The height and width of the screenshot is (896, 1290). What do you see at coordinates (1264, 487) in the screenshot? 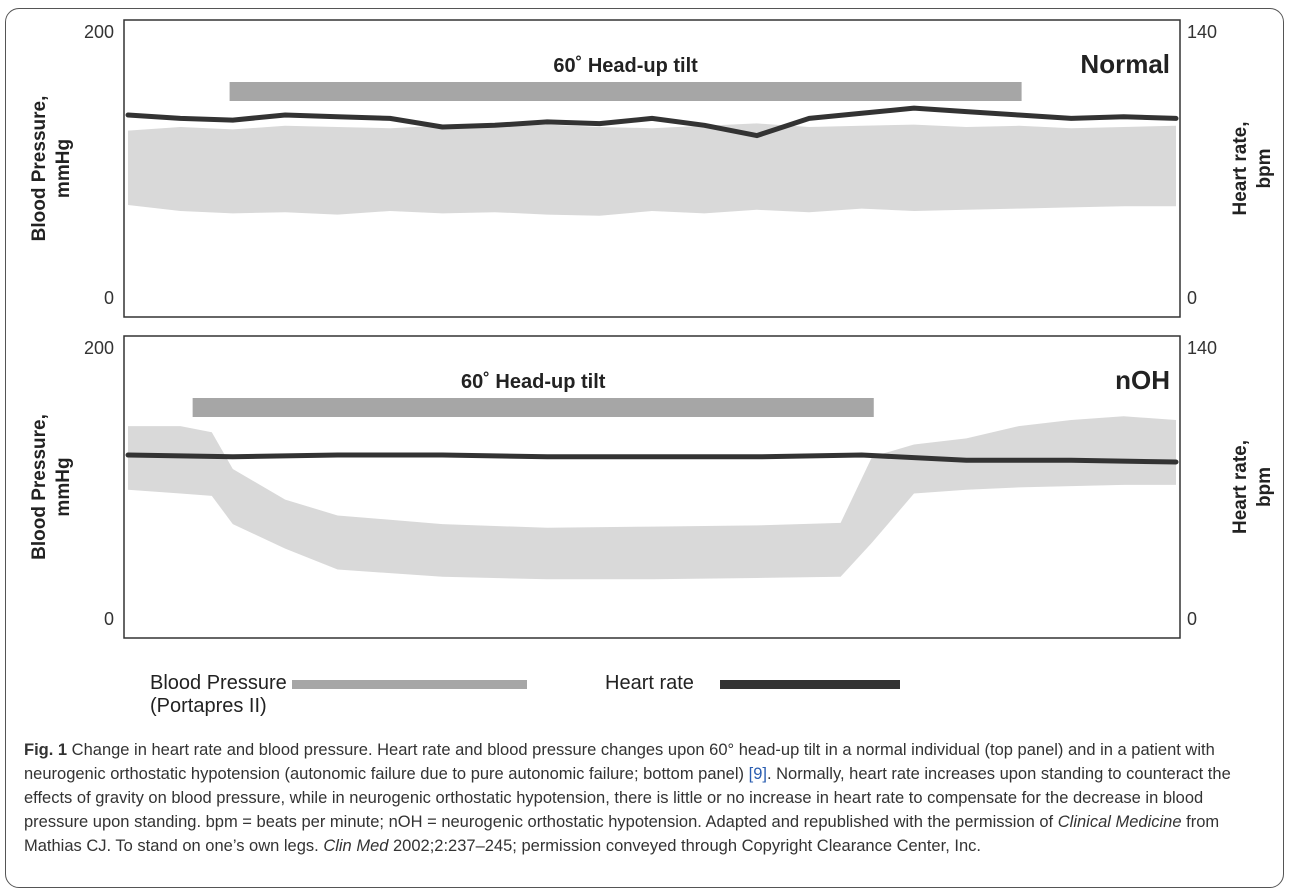
I see `right-axis-label-line2-2: bpm` at bounding box center [1264, 487].